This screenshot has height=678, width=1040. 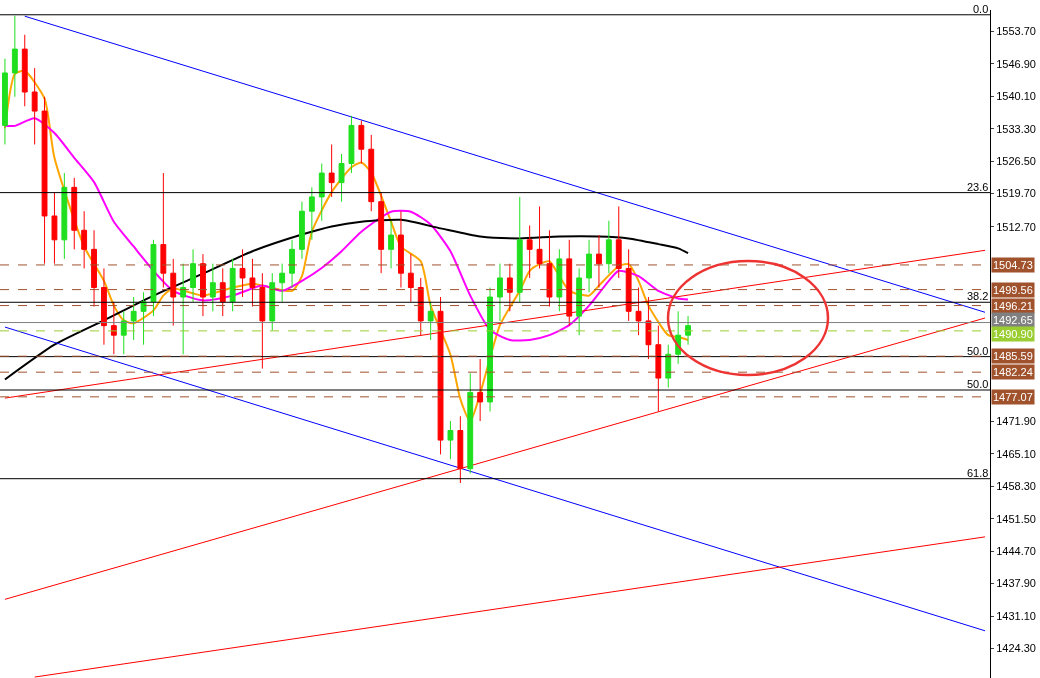 What do you see at coordinates (1016, 226) in the screenshot?
I see `y-tick-label: 1512.70` at bounding box center [1016, 226].